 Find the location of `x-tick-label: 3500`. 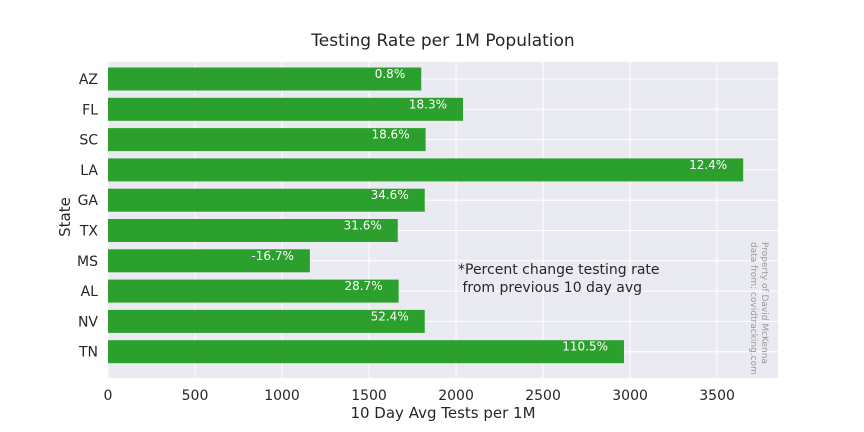

x-tick-label: 3500 is located at coordinates (717, 396).